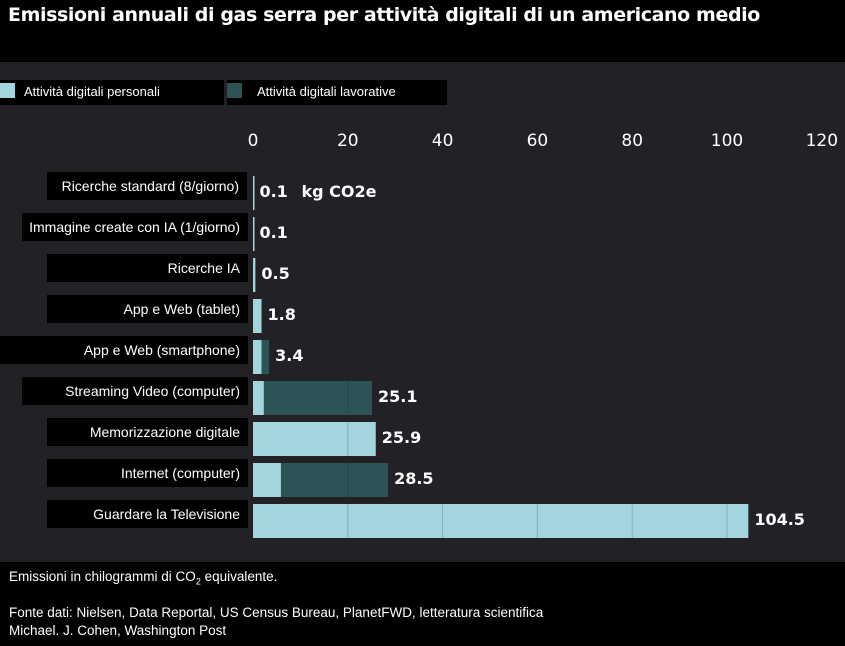  I want to click on value-label: 1.8, so click(282, 314).